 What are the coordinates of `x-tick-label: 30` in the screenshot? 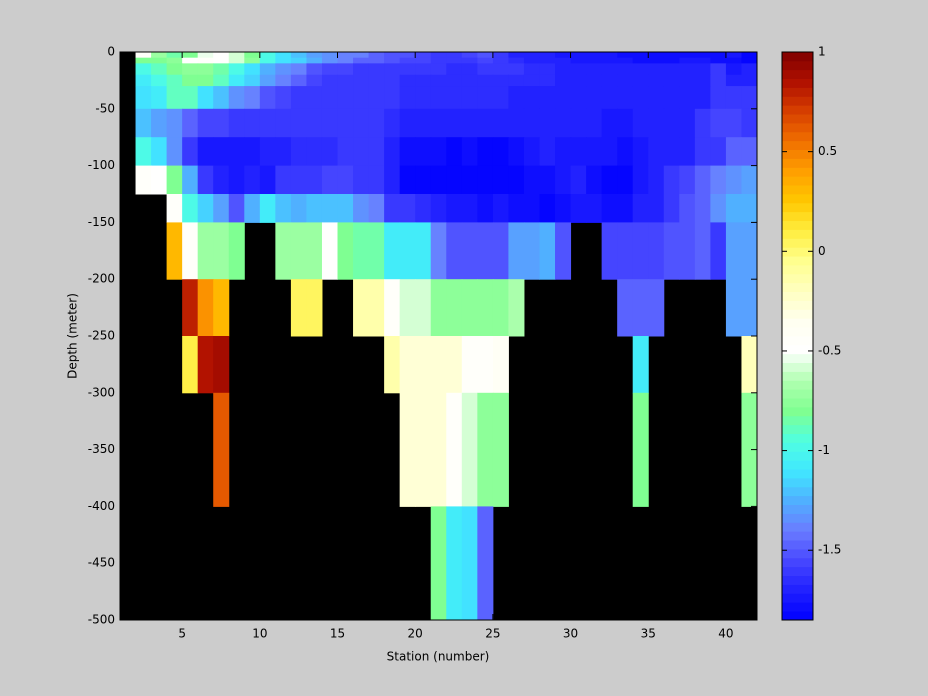 It's located at (570, 634).